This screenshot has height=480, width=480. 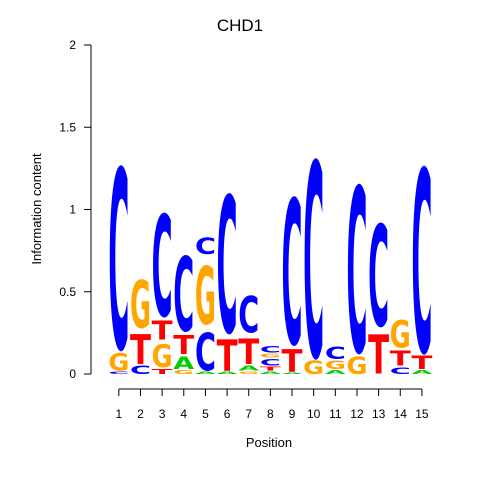 I want to click on y-tick-label: 0.5, so click(x=67, y=292).